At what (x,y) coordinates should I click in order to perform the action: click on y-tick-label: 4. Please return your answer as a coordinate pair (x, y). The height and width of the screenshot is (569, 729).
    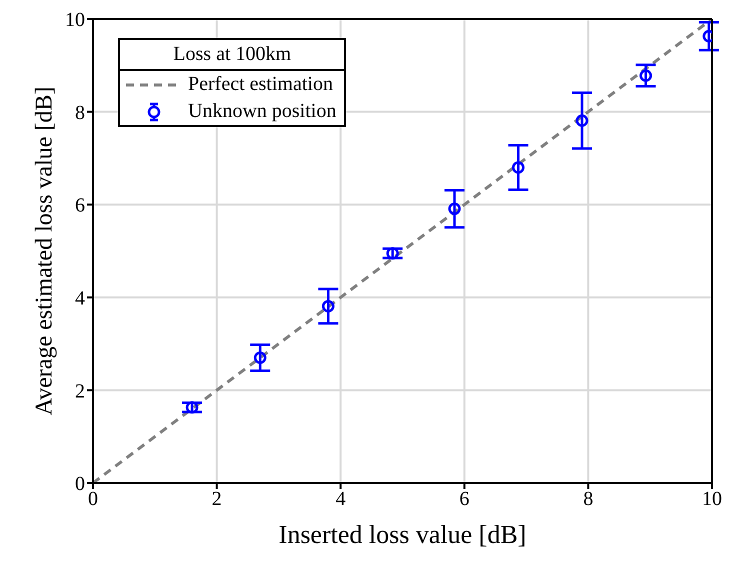
    Looking at the image, I should click on (80, 299).